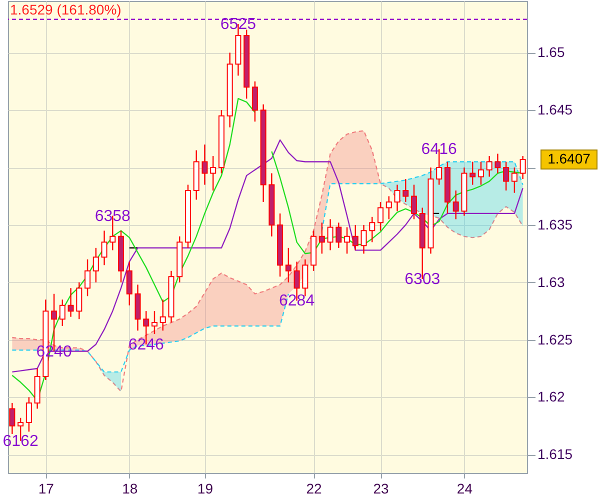  What do you see at coordinates (551, 52) in the screenshot?
I see `y-tick-label: 1.65` at bounding box center [551, 52].